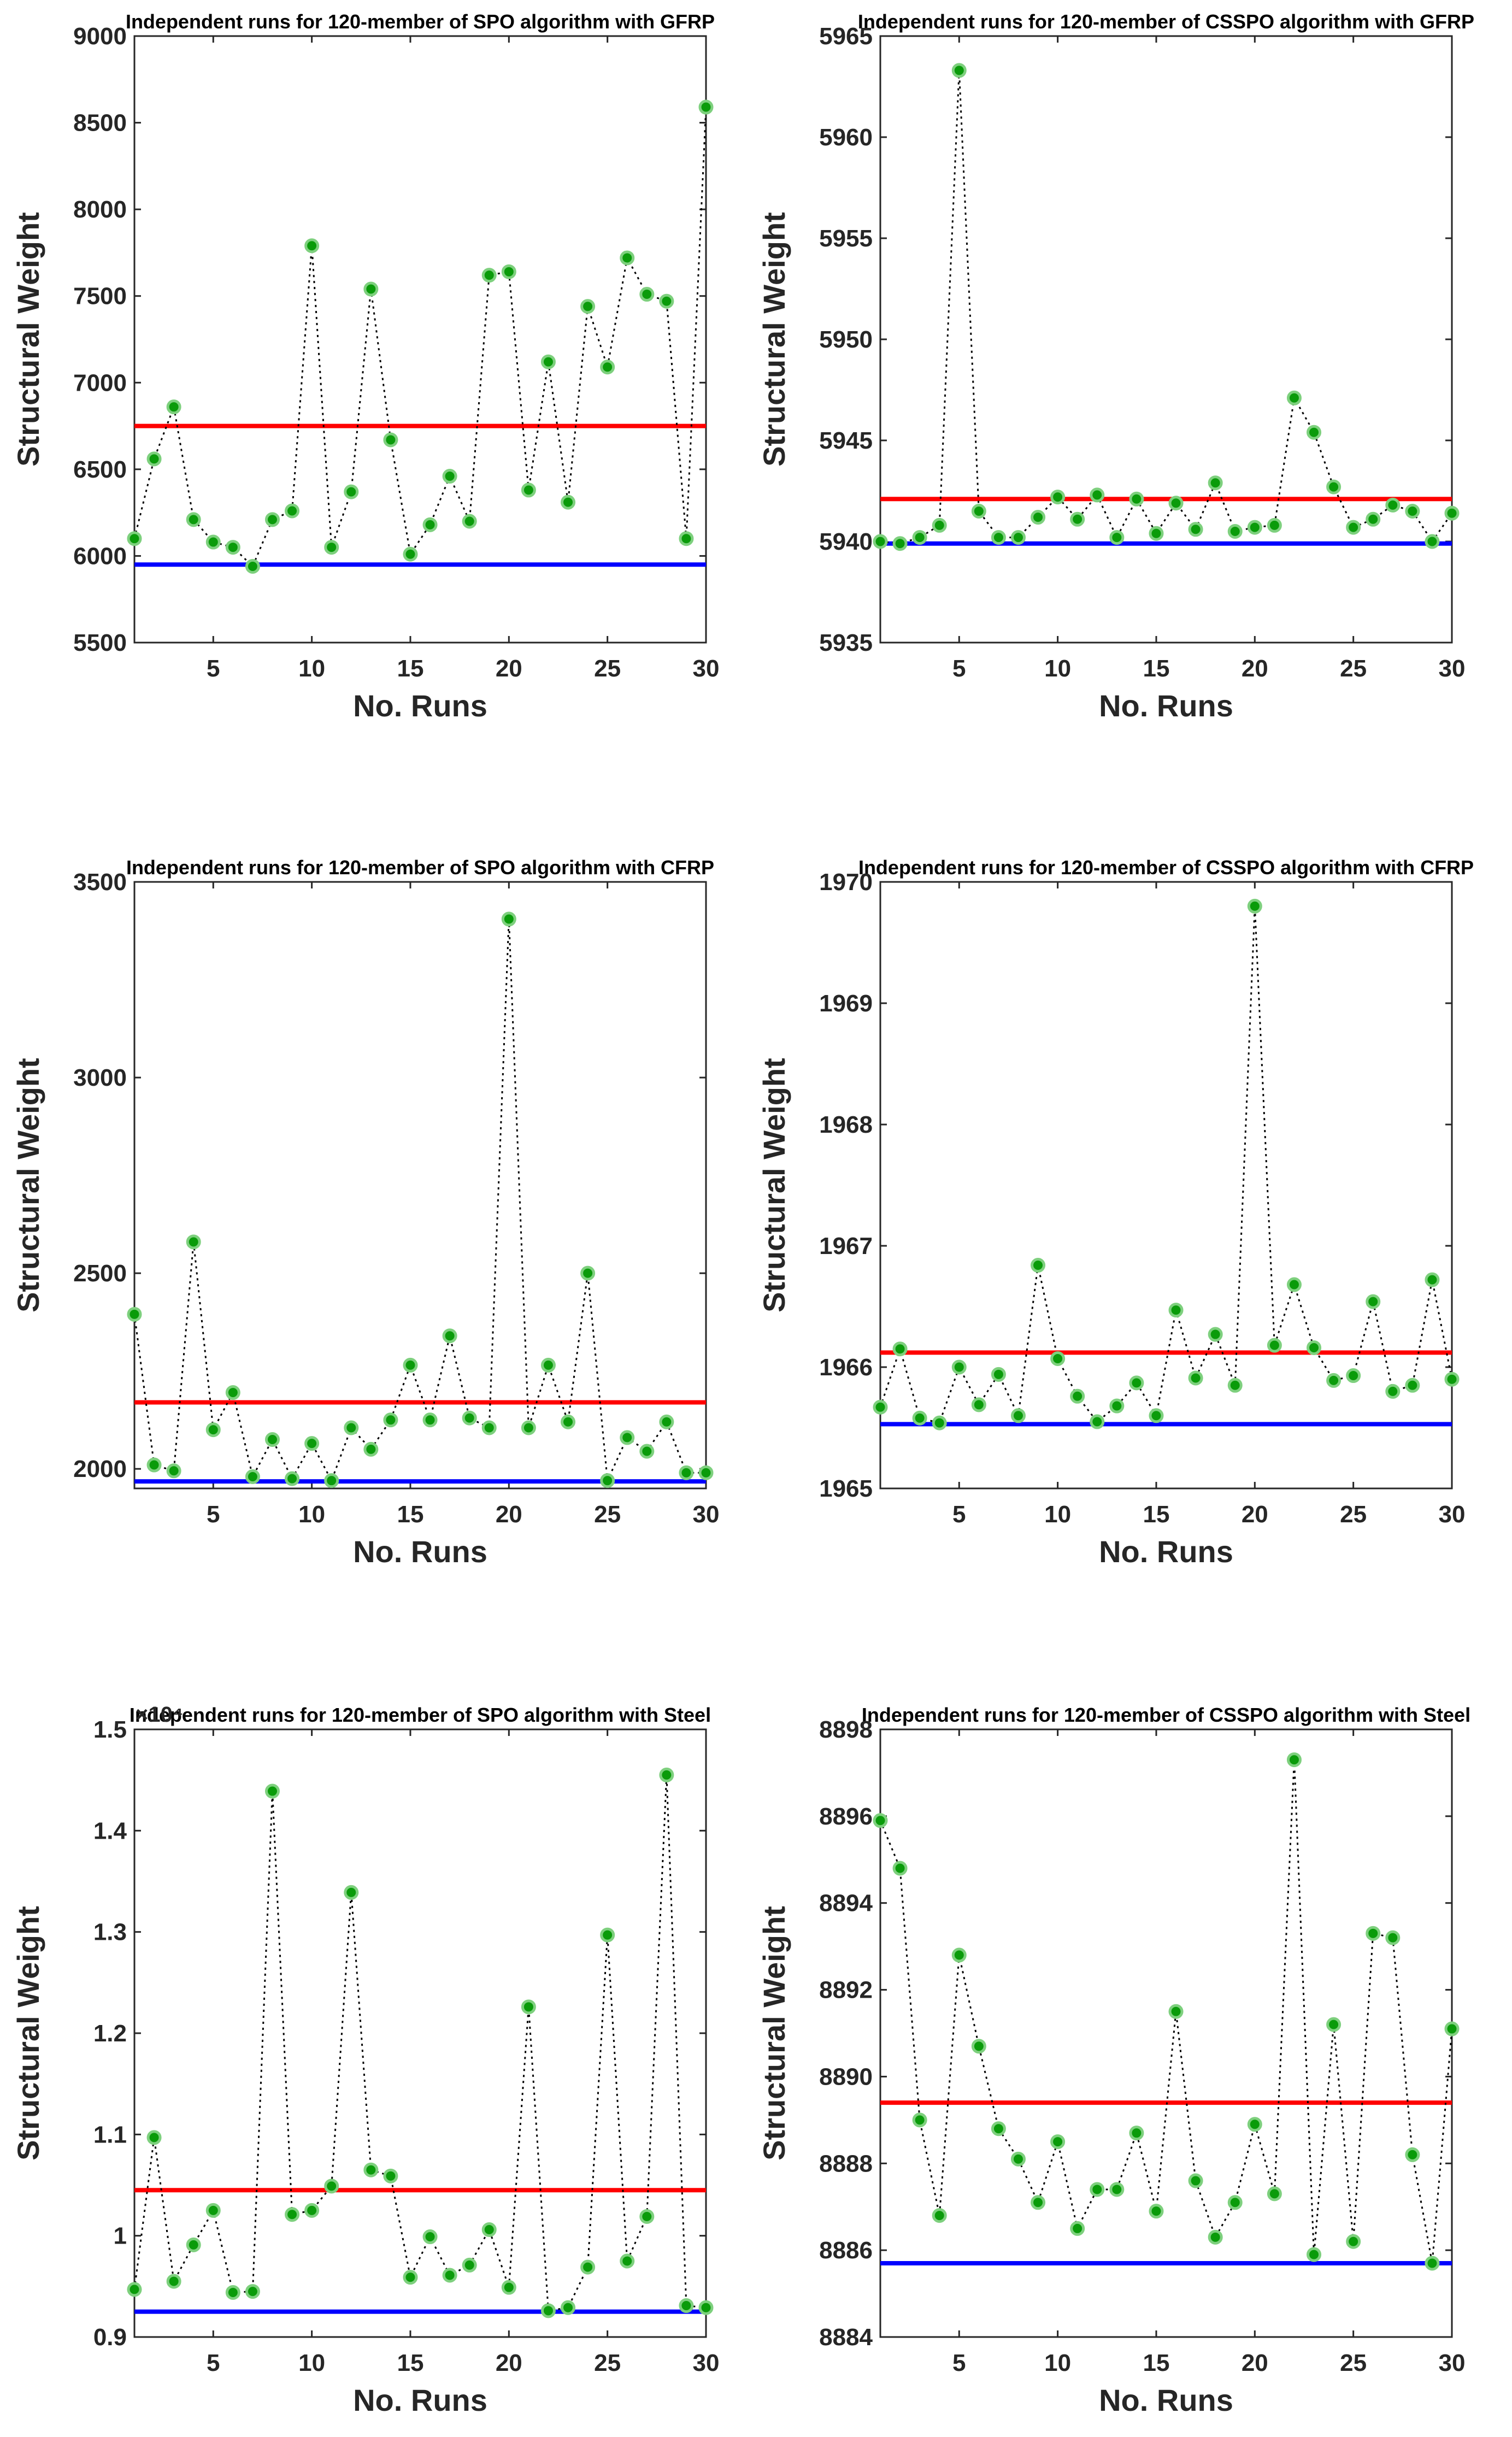  I want to click on y-tick-label: 0.9, so click(110, 2337).